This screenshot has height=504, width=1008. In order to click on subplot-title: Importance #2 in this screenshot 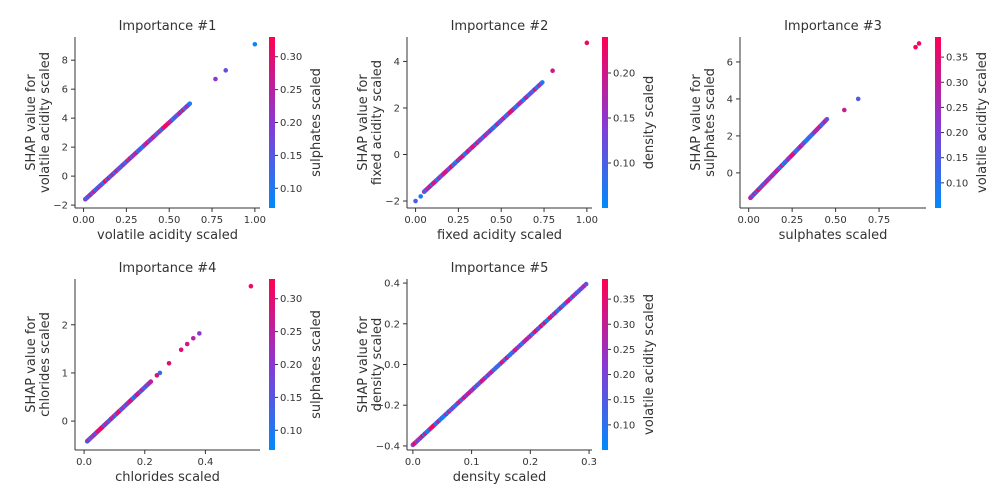, I will do `click(500, 26)`.